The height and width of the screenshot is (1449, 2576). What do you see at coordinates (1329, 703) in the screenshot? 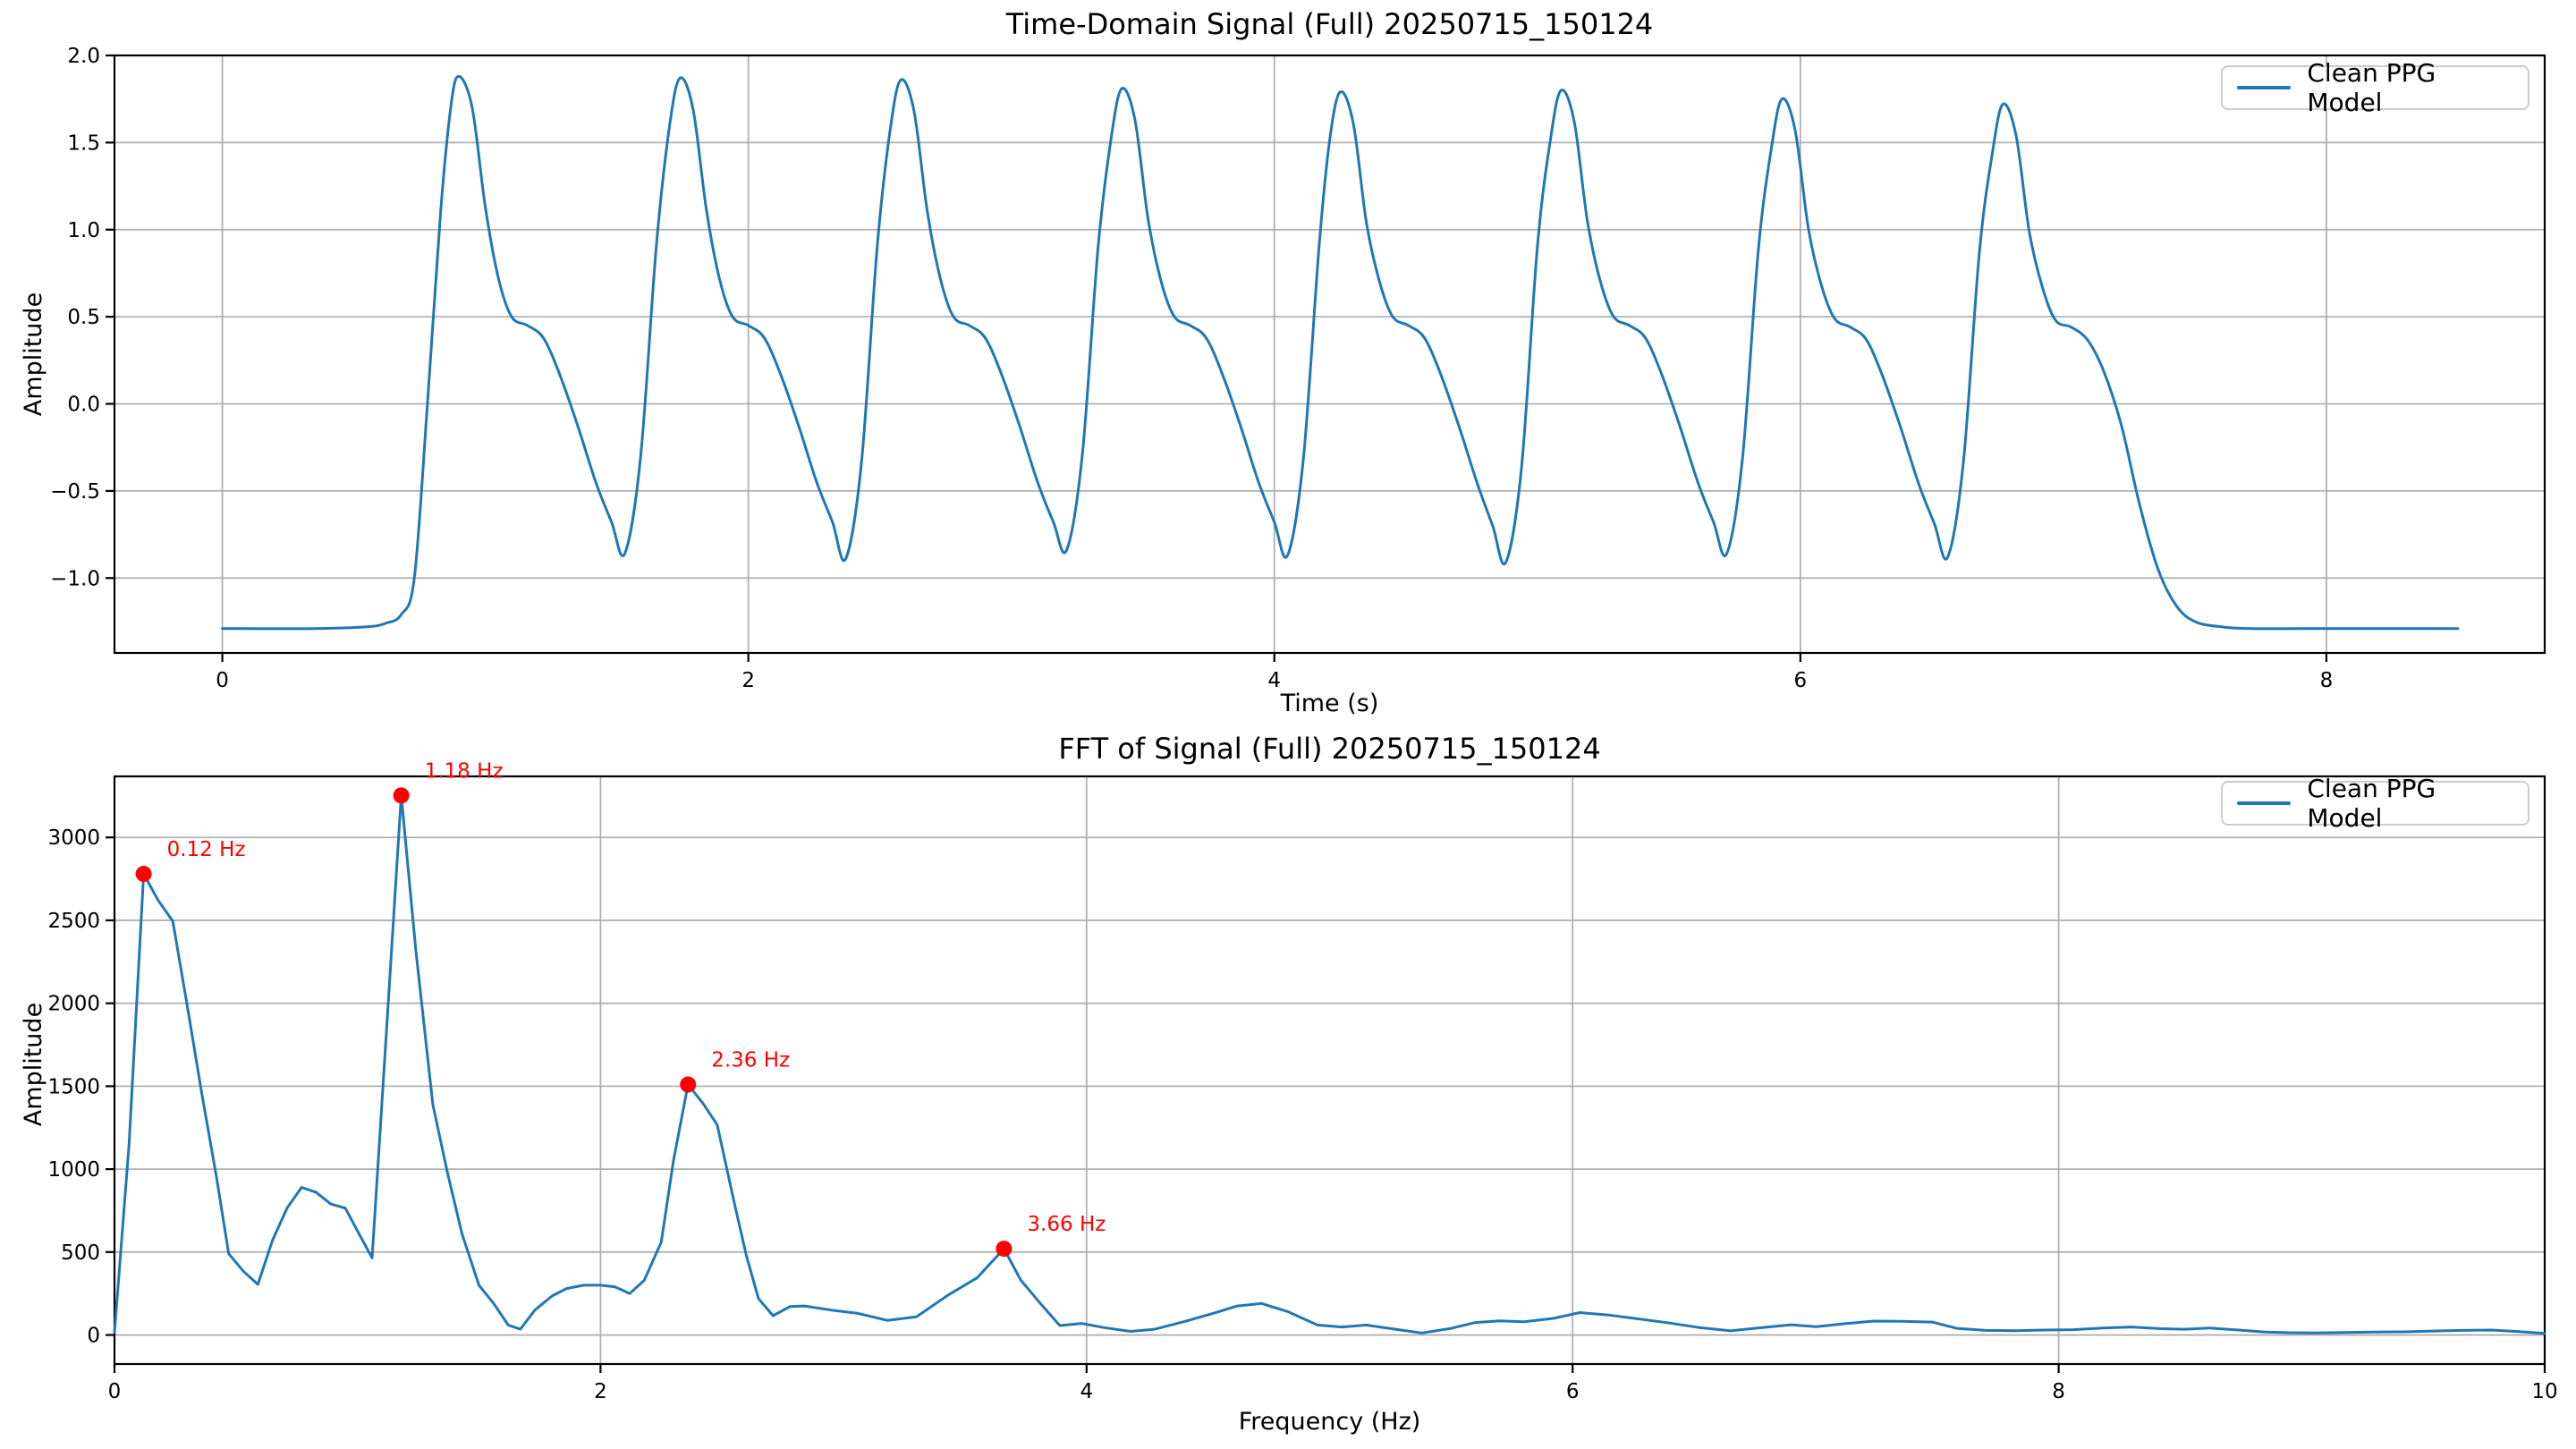
I see `time-axis-label: Time (s)` at bounding box center [1329, 703].